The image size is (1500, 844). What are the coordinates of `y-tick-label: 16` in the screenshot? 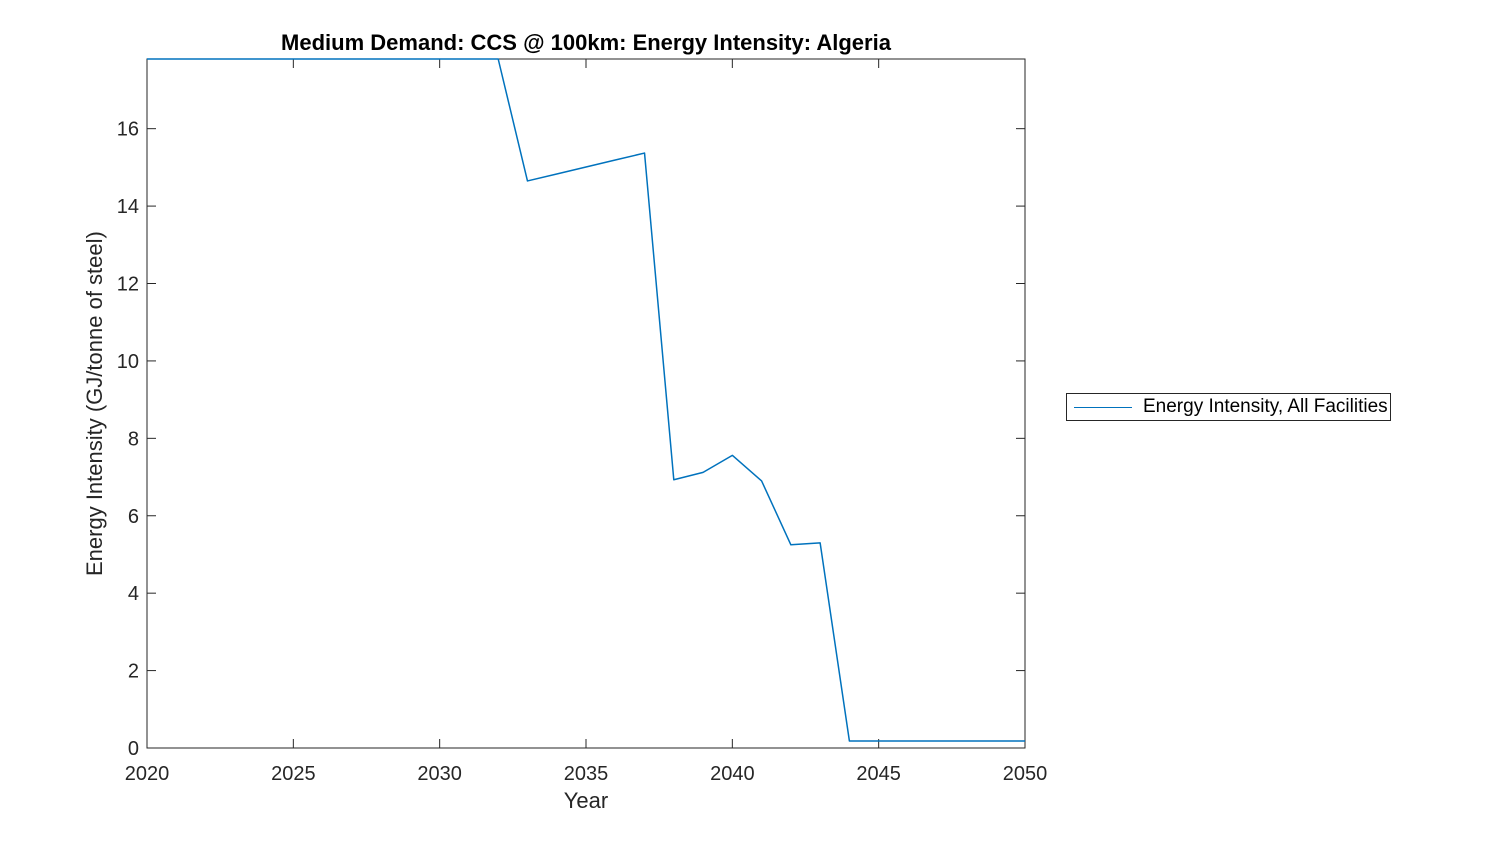 It's located at (128, 130).